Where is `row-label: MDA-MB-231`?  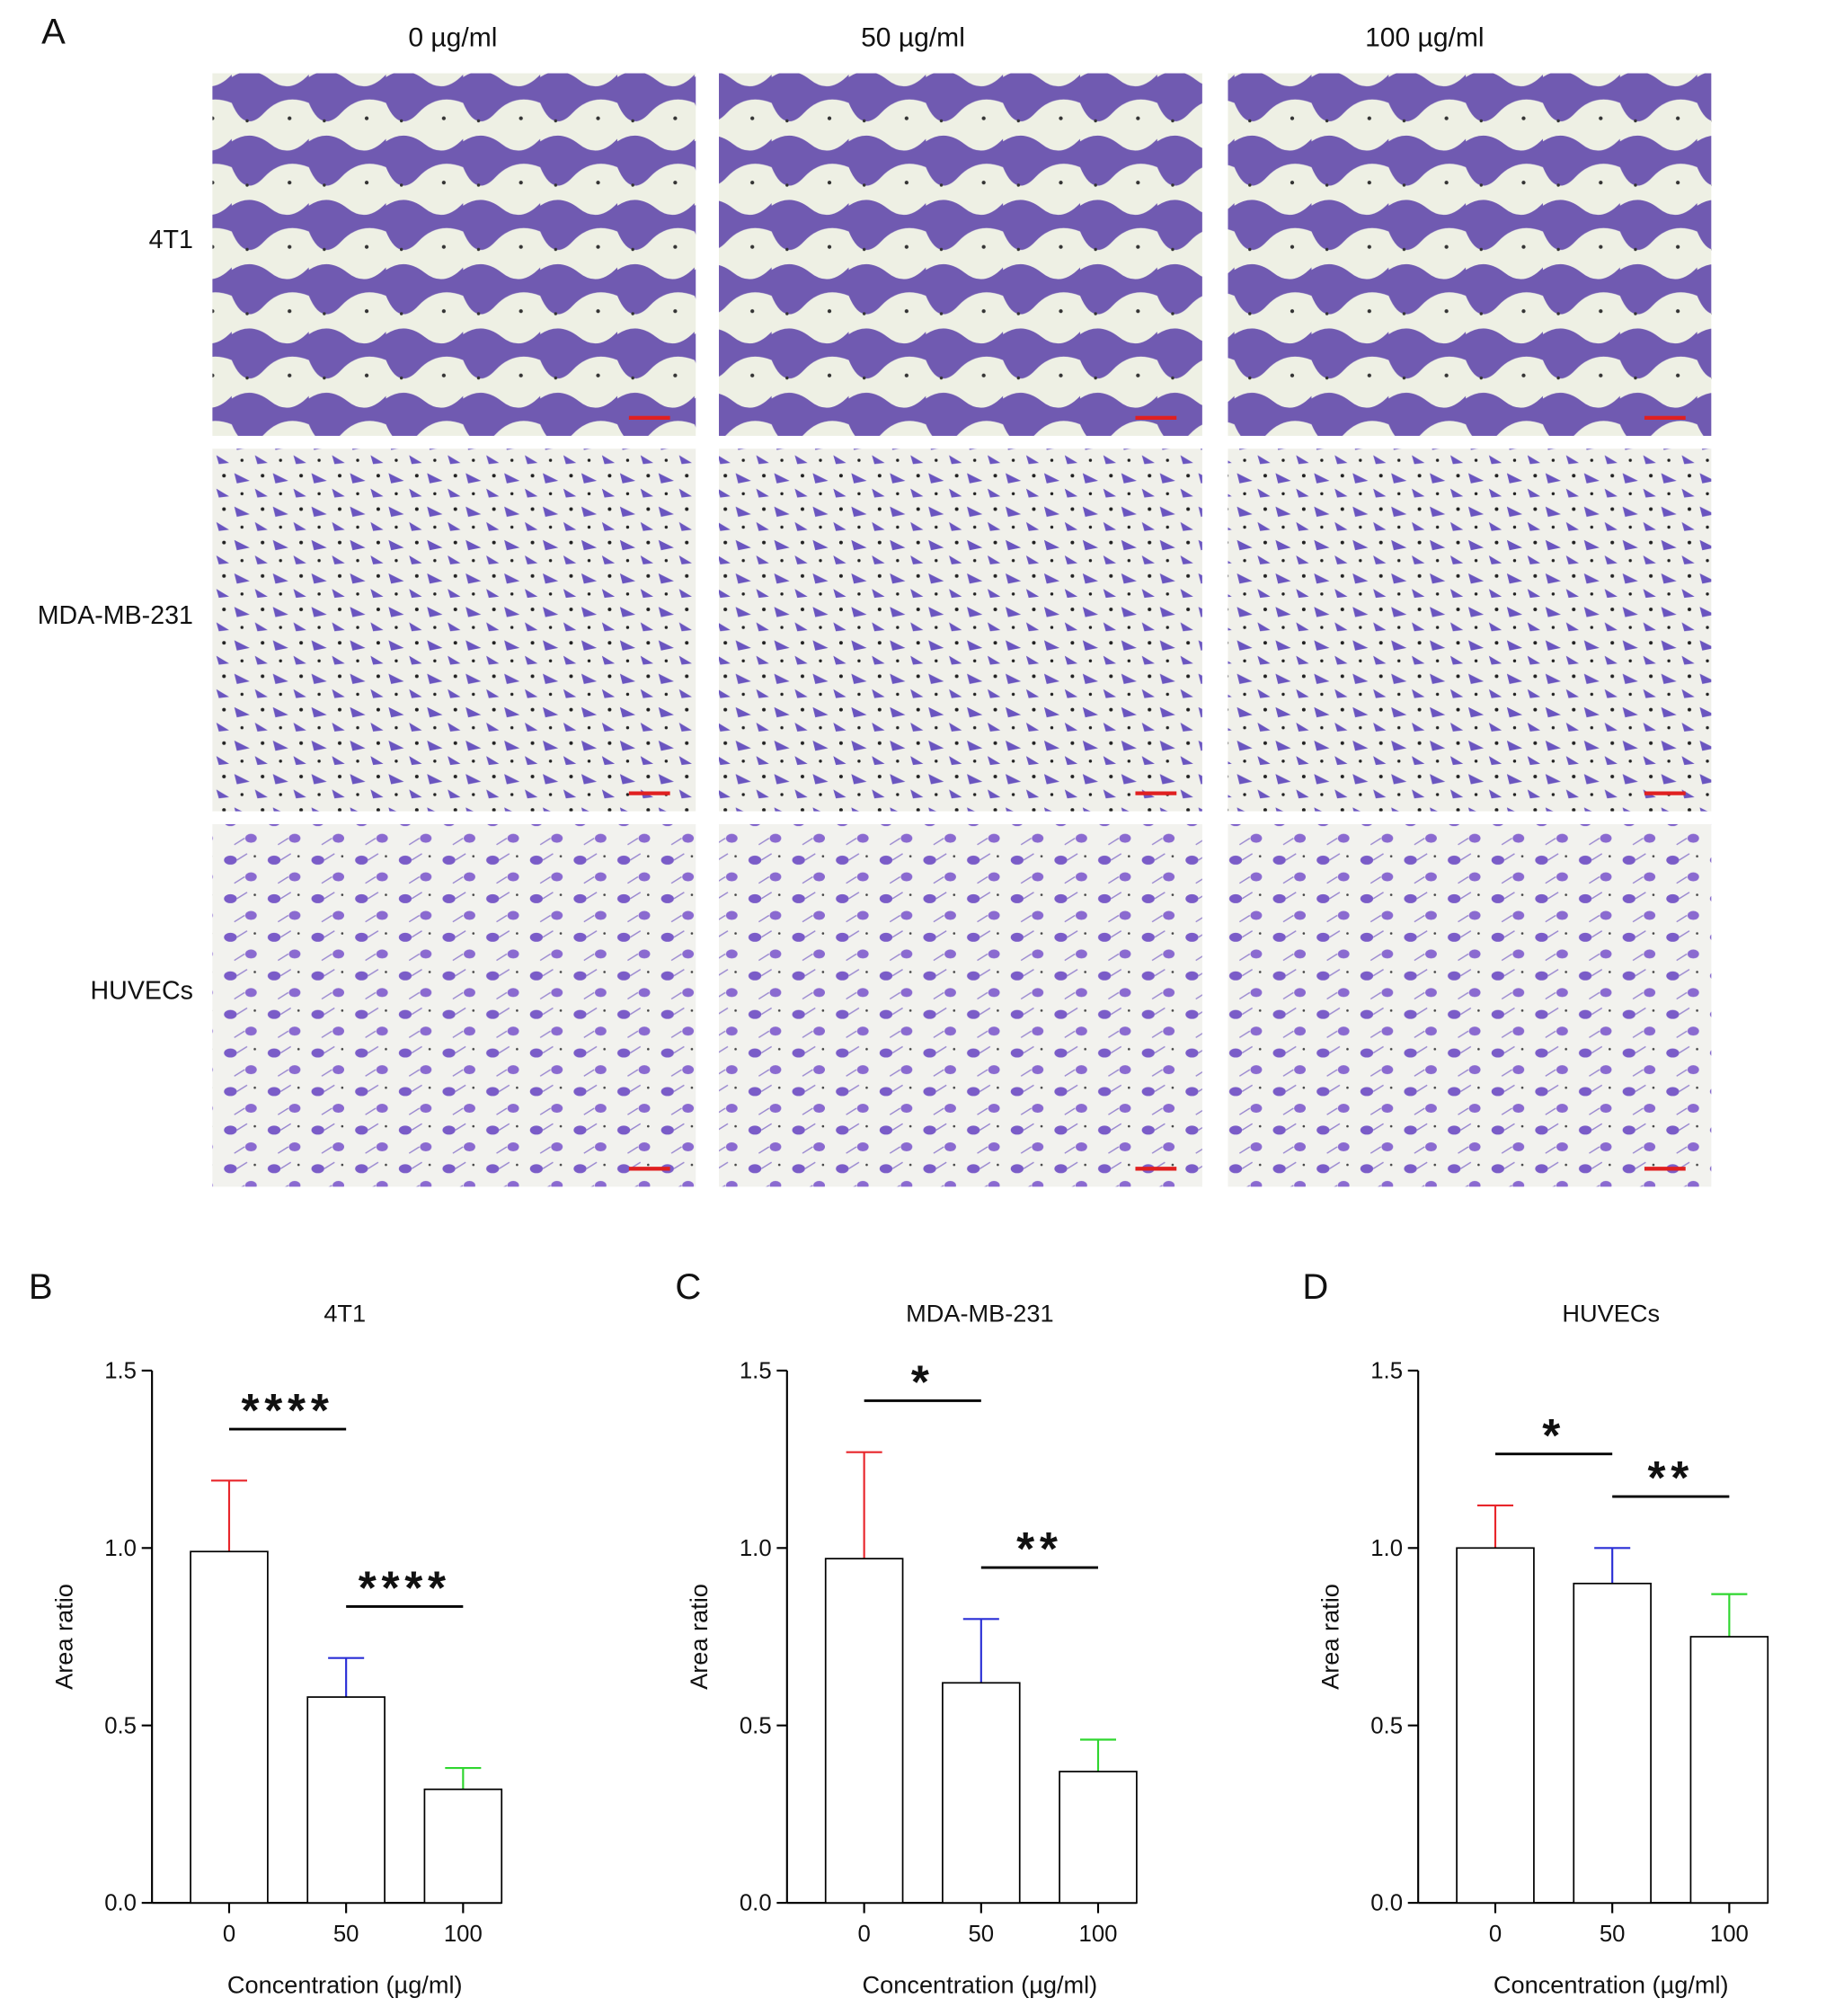 row-label: MDA-MB-231 is located at coordinates (115, 615).